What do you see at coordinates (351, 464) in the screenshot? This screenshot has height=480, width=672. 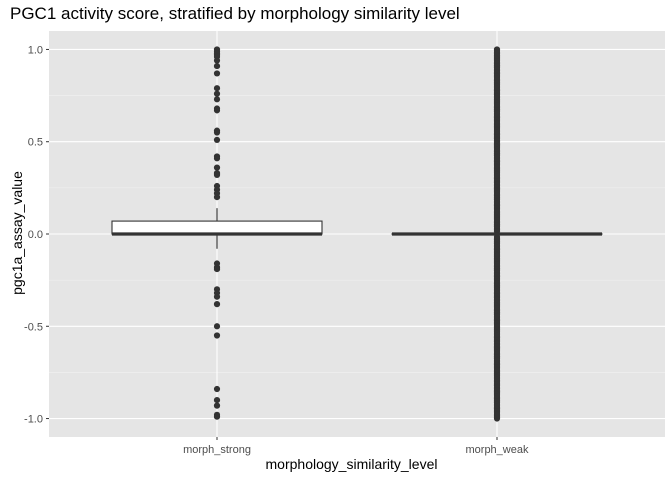 I see `x-axis-title: morphology_similarity_level` at bounding box center [351, 464].